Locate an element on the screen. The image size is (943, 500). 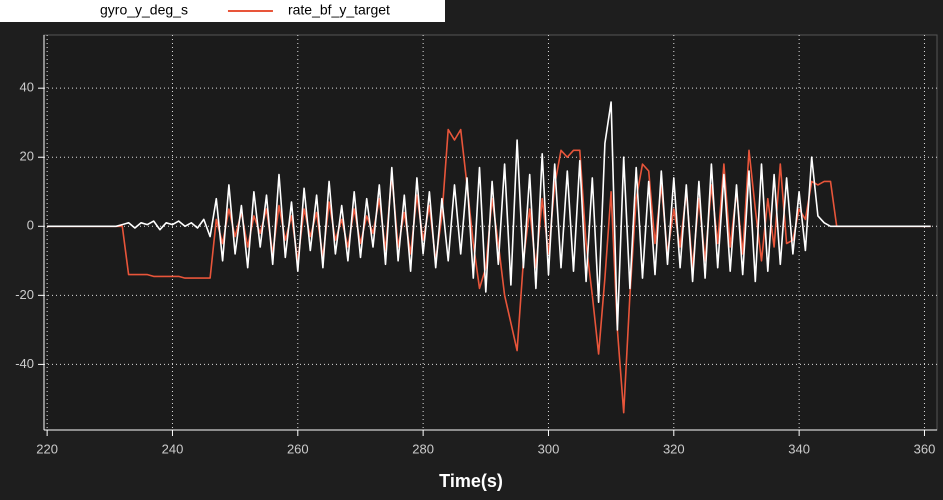
legend-label: rate_bf_y_target is located at coordinates (339, 10).